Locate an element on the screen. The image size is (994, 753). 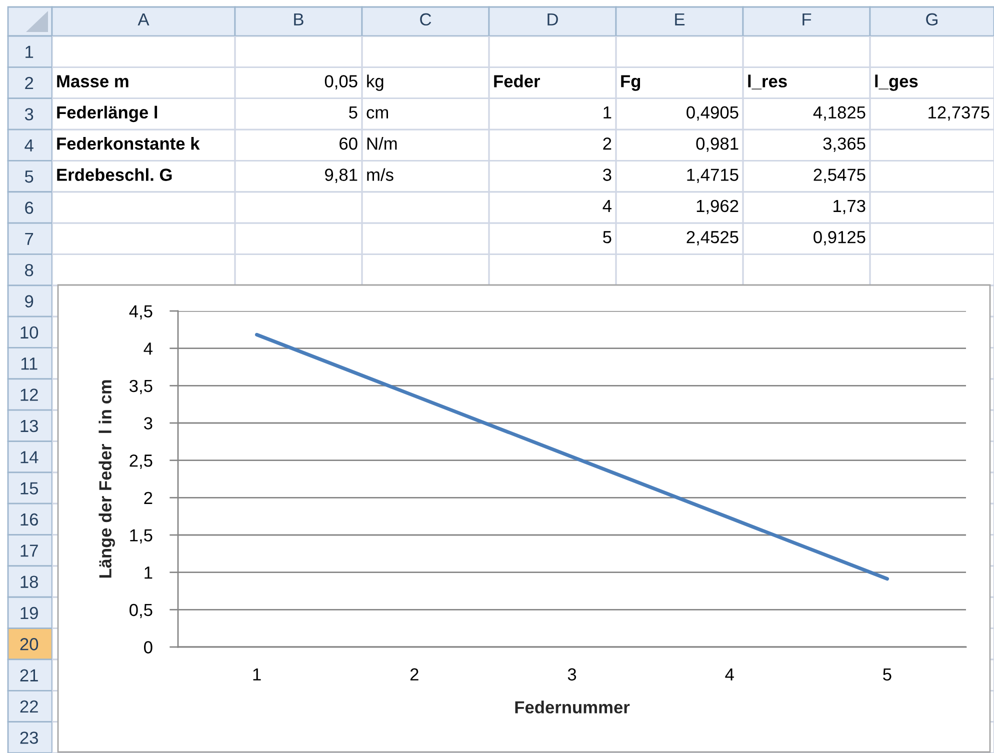
y-tick-label: 17 is located at coordinates (29, 550).